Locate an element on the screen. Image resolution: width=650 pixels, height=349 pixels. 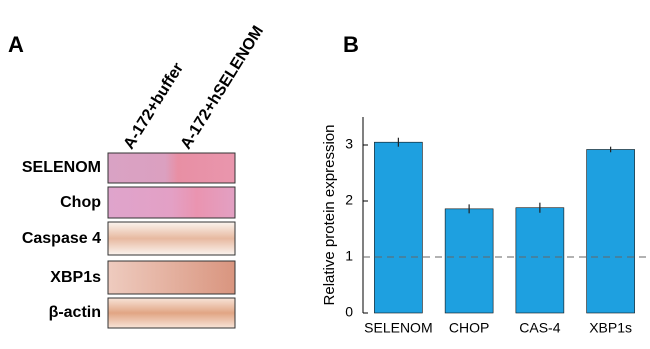
y-tick-label: 2 is located at coordinates (349, 200).